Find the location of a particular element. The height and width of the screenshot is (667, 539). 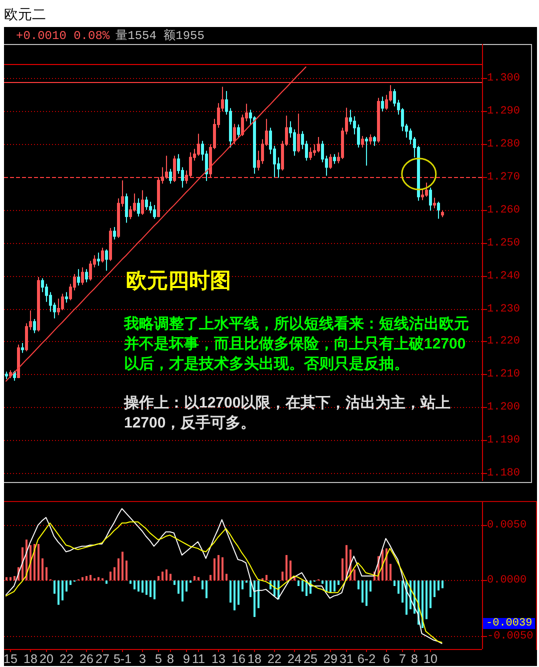

y-tick-label: 1.280 is located at coordinates (503, 144).